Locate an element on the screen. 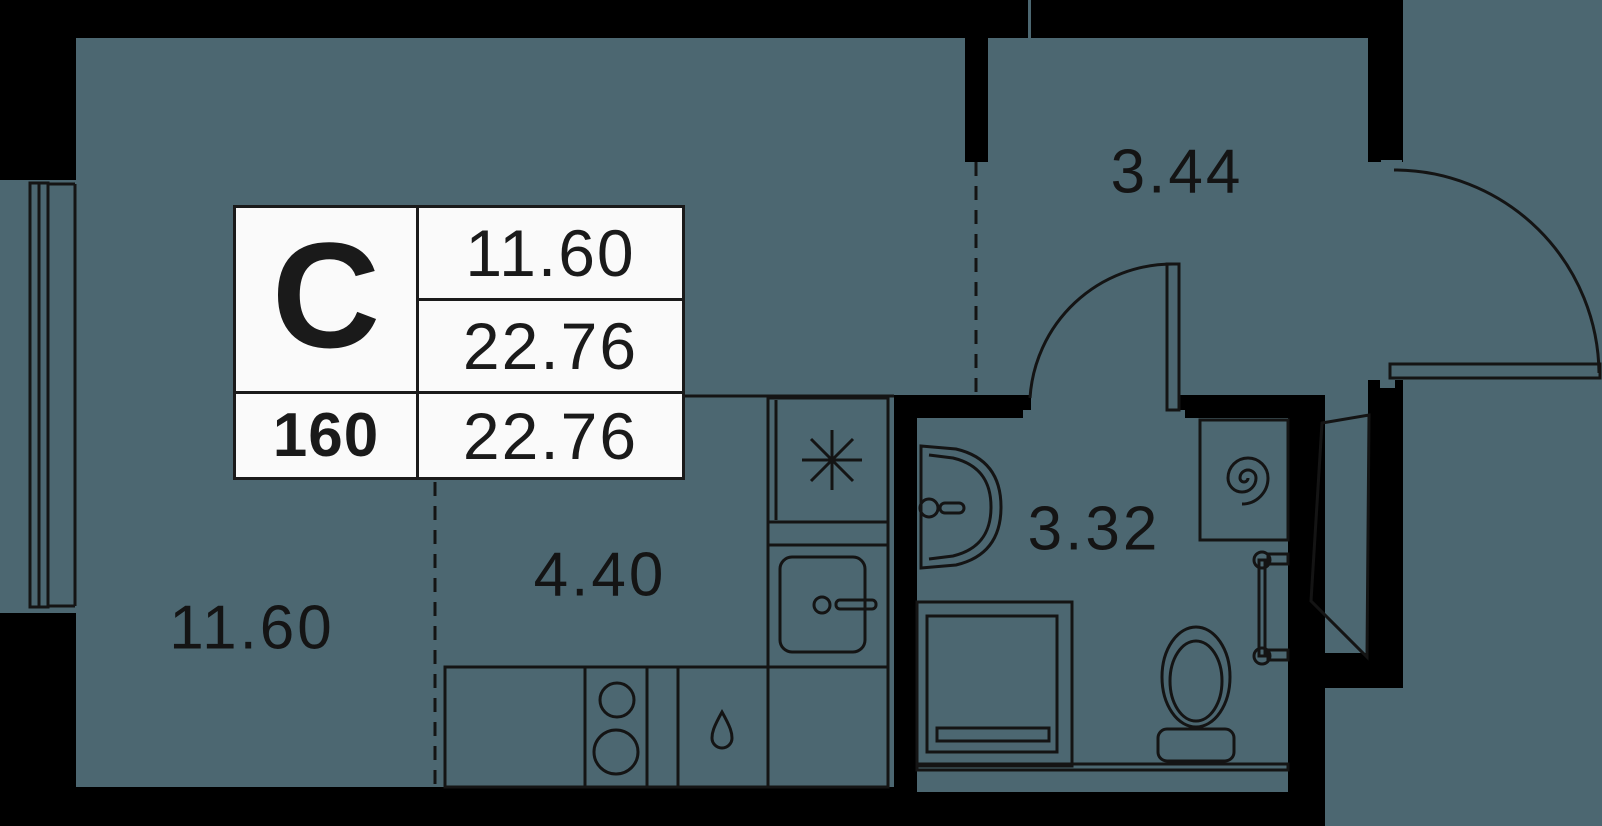  unit-number: 160 is located at coordinates (327, 434).